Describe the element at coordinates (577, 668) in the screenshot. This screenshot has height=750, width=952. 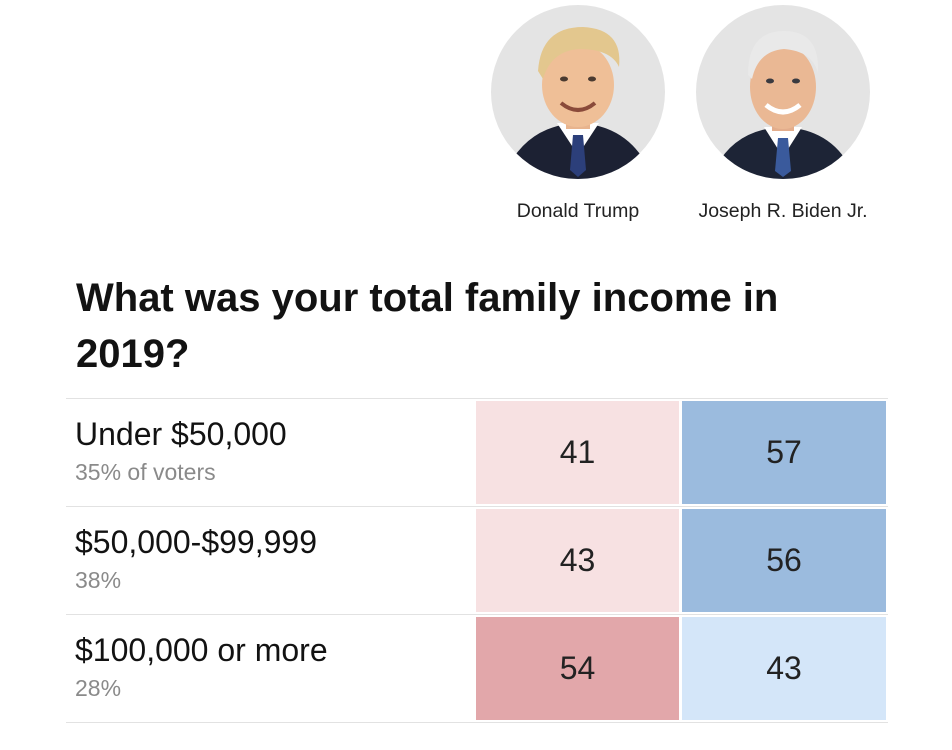
I see `trump-value-cell: 54` at that location.